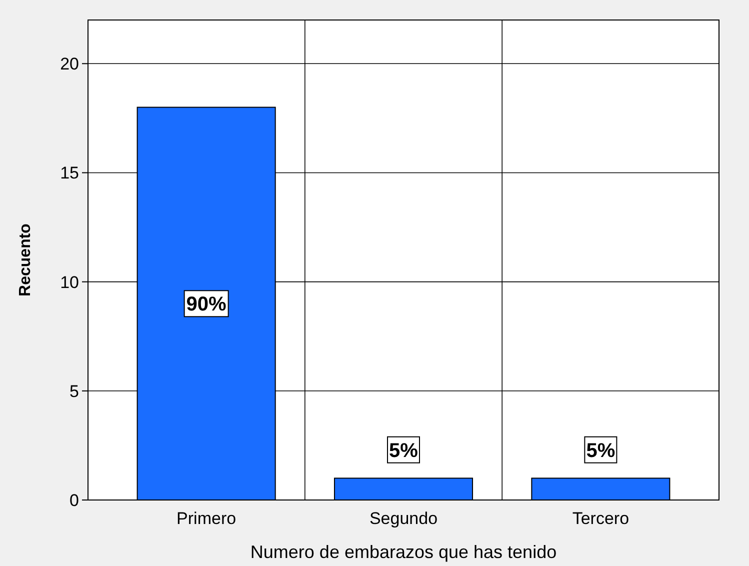 The width and height of the screenshot is (749, 566). I want to click on y-tick-label: 15, so click(69, 173).